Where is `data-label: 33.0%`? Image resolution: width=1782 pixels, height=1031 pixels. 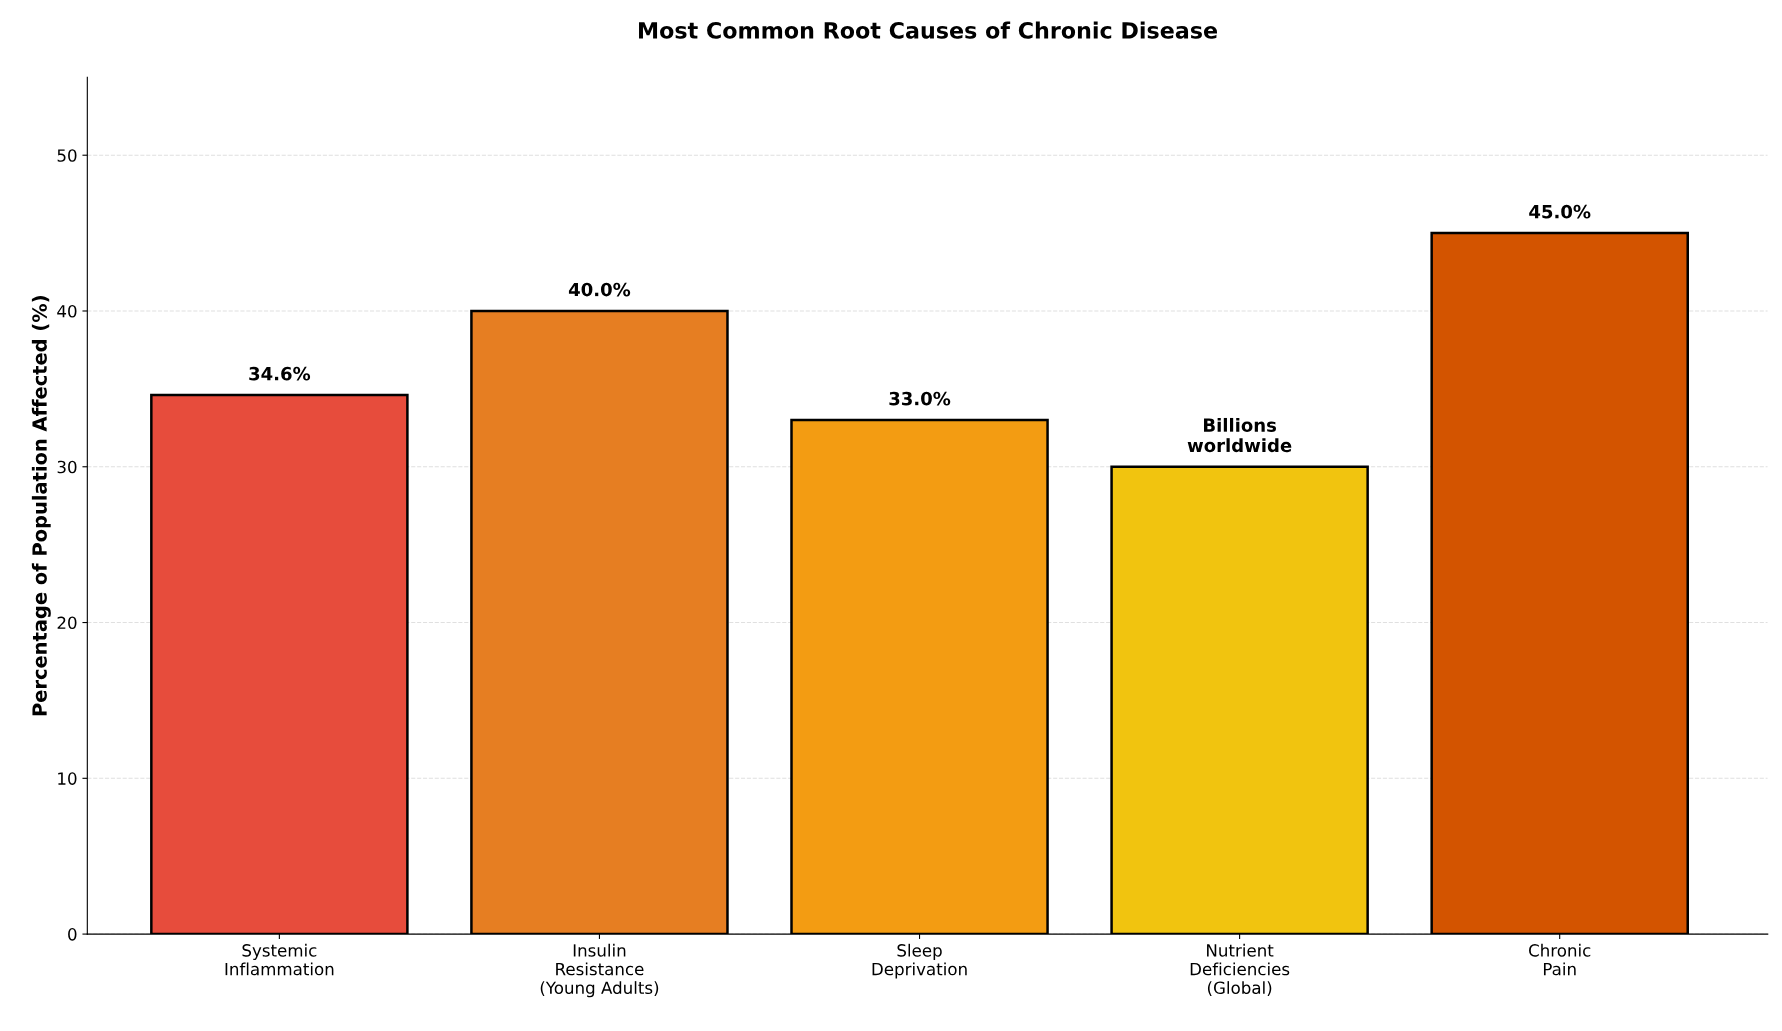
data-label: 33.0% is located at coordinates (920, 398).